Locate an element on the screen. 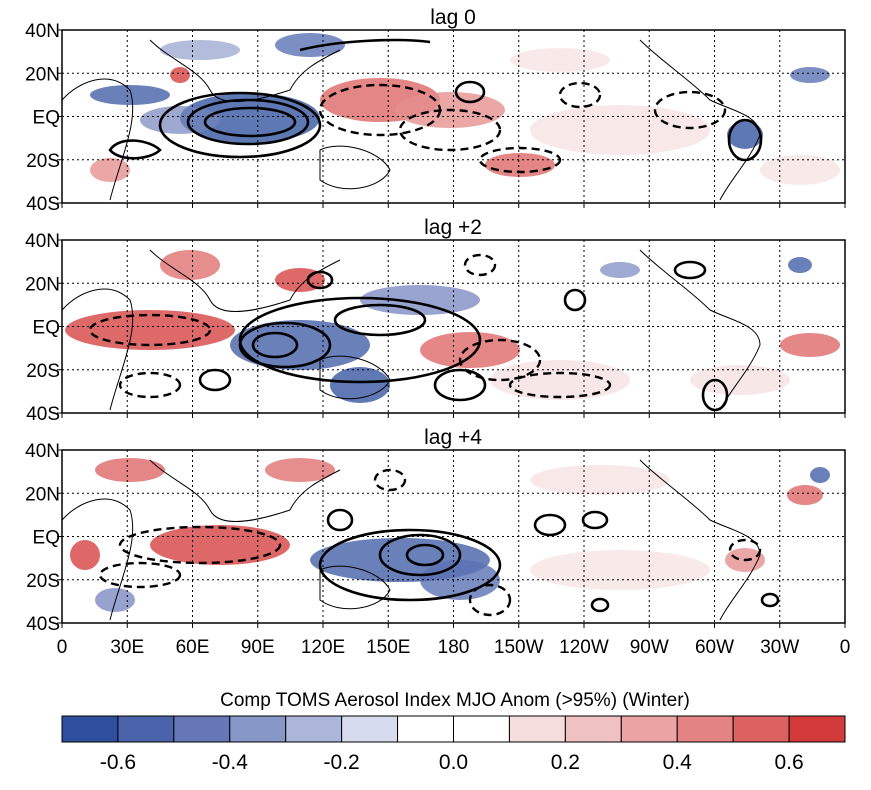  x-tick-label: 60E is located at coordinates (193, 647).